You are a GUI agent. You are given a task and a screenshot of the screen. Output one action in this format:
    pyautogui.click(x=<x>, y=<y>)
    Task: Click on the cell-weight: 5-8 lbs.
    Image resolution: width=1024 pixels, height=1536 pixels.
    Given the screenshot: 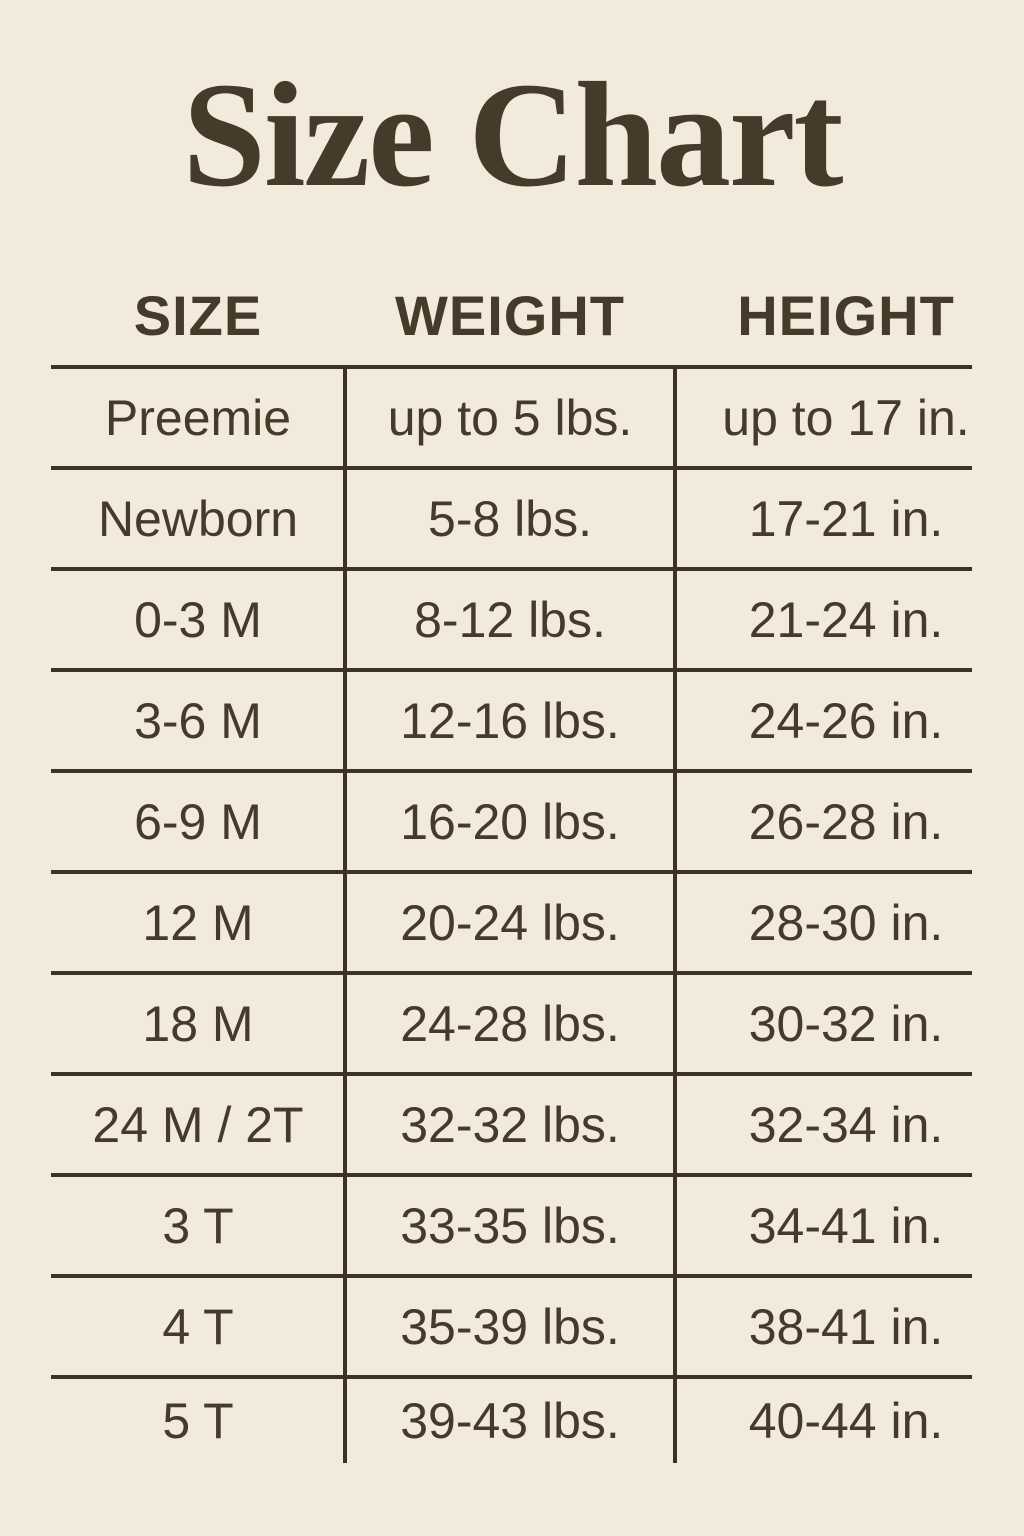 What is the action you would take?
    pyautogui.click(x=510, y=518)
    